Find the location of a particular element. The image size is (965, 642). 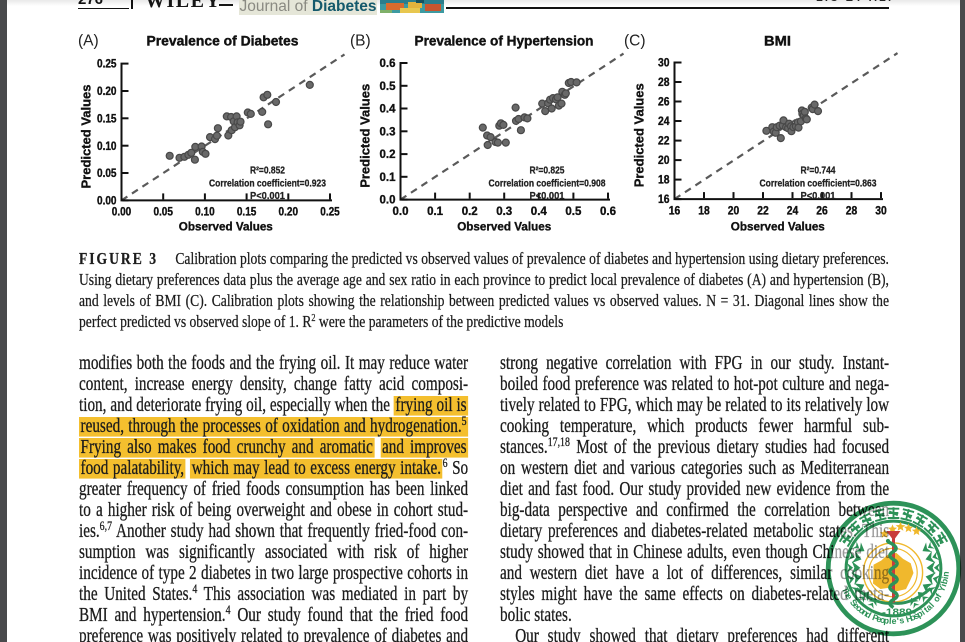

svg-text: Correlation coefficient=0.908 is located at coordinates (547, 184).